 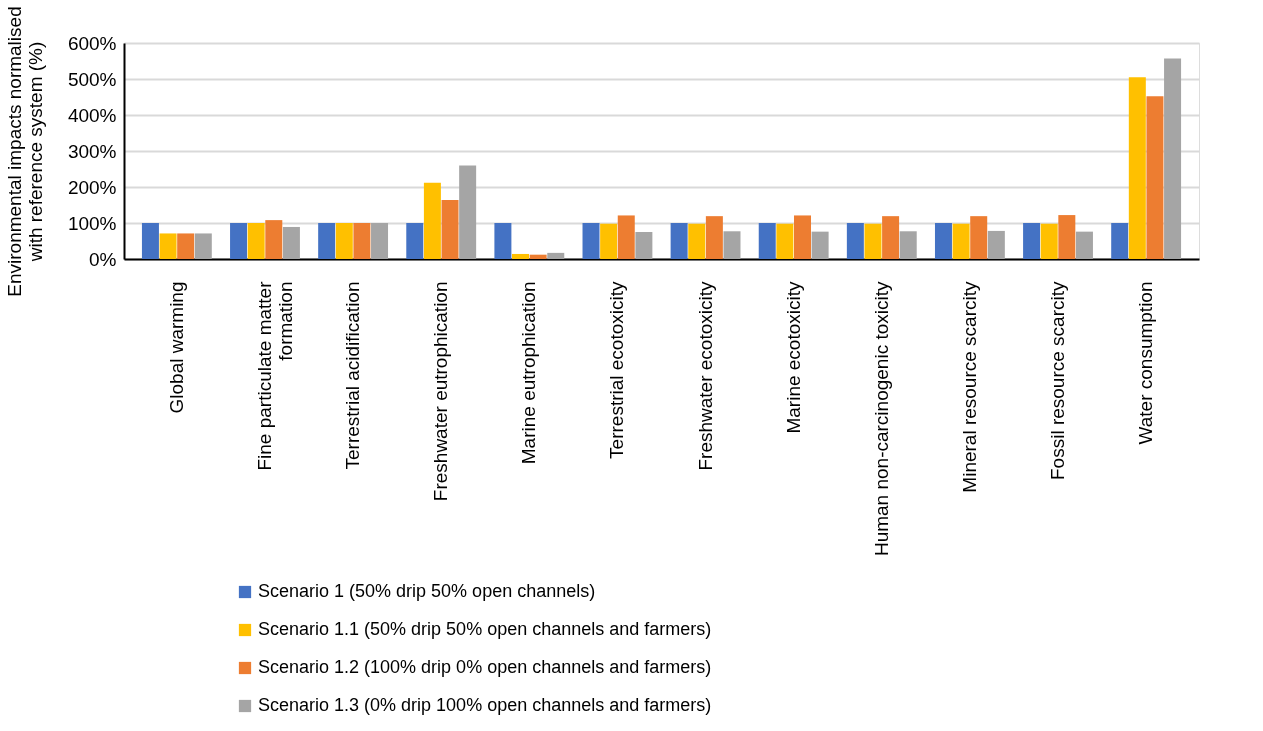 What do you see at coordinates (441, 391) in the screenshot?
I see `x-tick-label: Freshwater eutrophication` at bounding box center [441, 391].